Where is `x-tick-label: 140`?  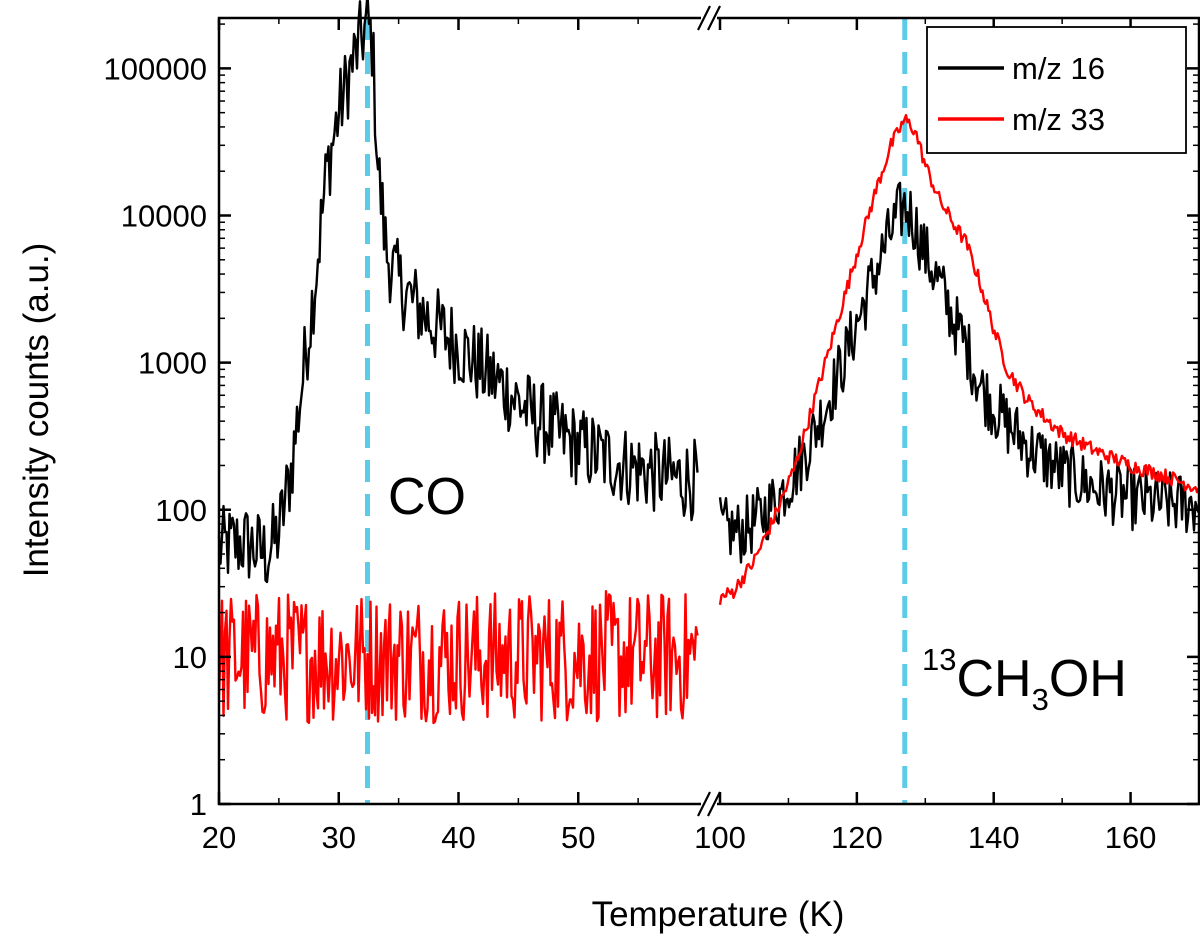
x-tick-label: 140 is located at coordinates (994, 837).